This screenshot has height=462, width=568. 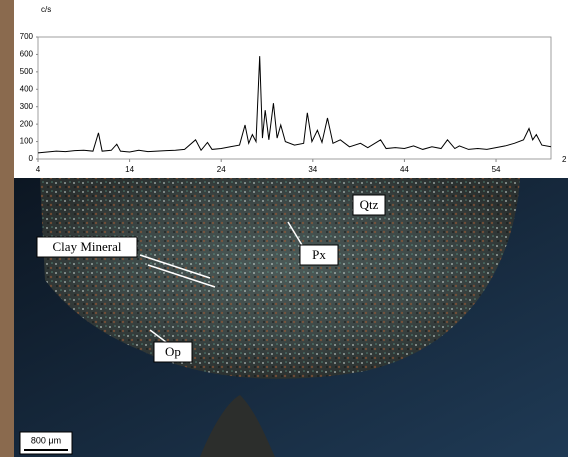 I want to click on y-tick-label: 200, so click(x=27, y=123).